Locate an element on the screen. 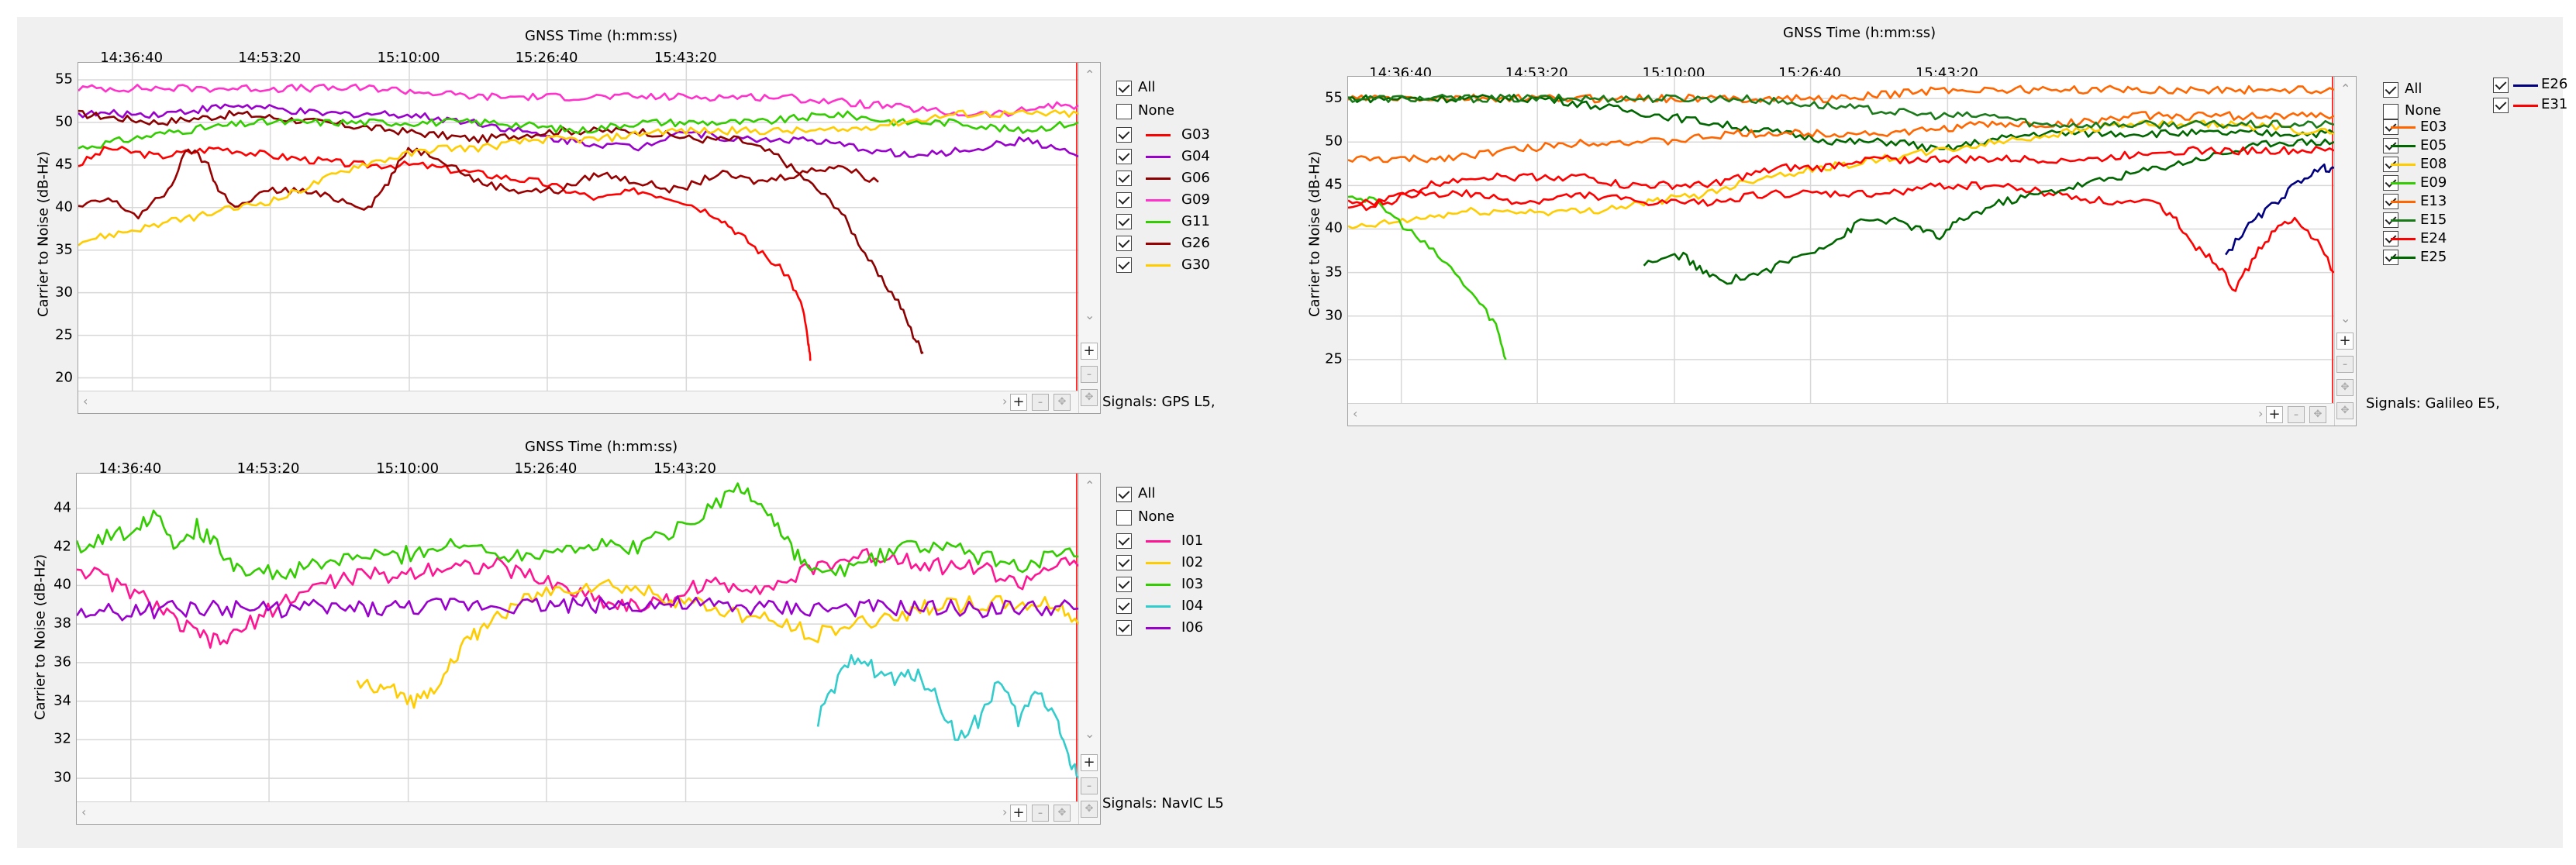  series-line-e05 is located at coordinates (1841, 124).